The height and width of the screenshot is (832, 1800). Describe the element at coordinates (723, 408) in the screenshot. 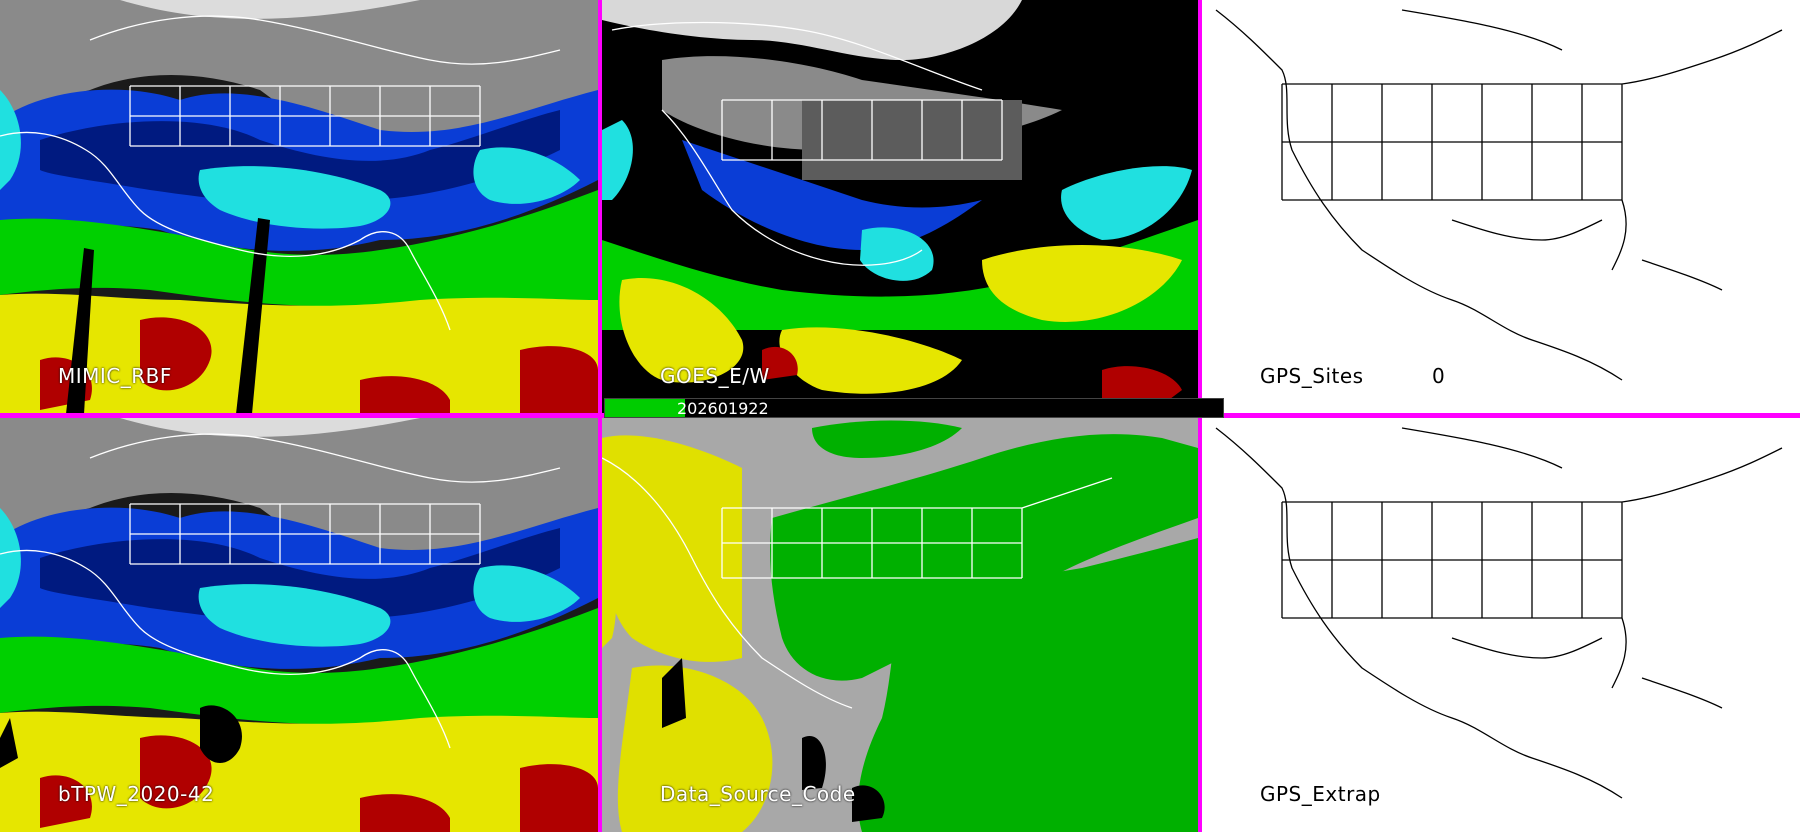

I see `timestamp-label: 202601922` at that location.